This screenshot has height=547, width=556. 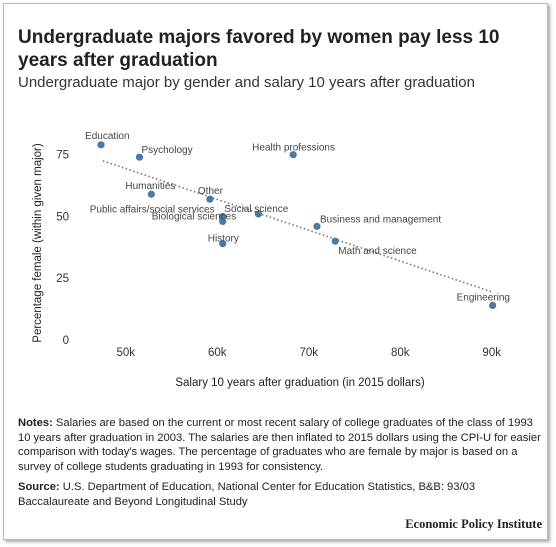 What do you see at coordinates (491, 353) in the screenshot?
I see `x-tick-label: 90k` at bounding box center [491, 353].